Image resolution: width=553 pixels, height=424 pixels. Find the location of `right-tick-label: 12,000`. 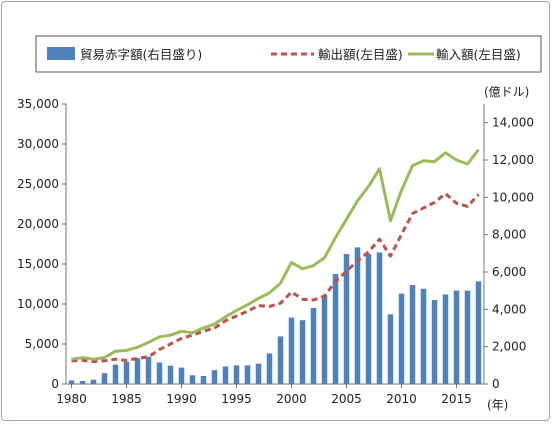

right-tick-label: 12,000 is located at coordinates (513, 160).